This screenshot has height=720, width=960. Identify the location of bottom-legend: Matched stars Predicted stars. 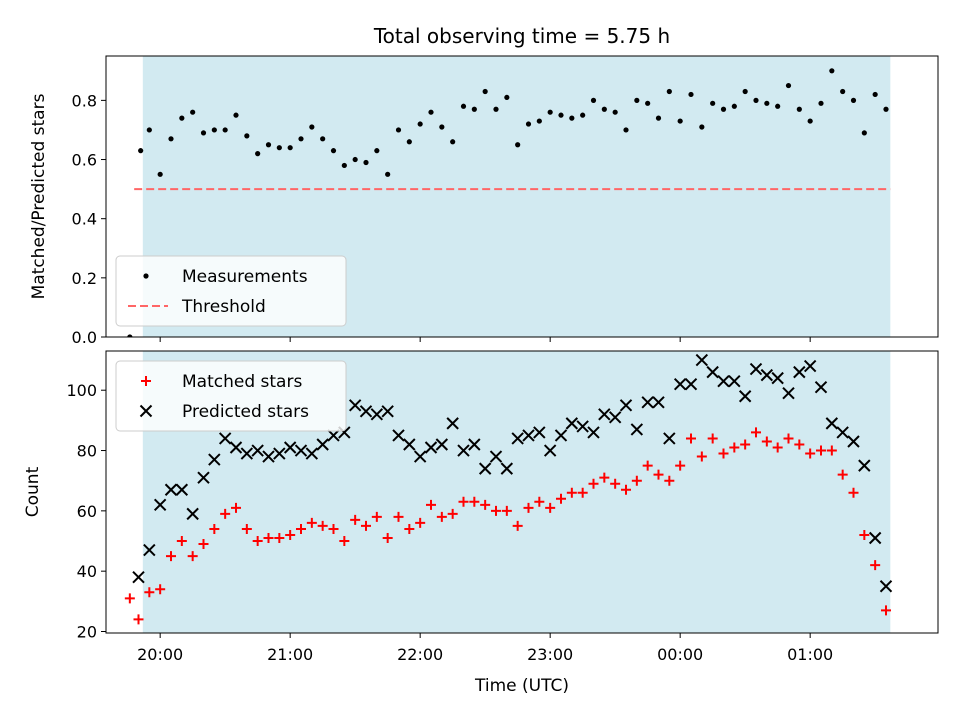
(231, 396).